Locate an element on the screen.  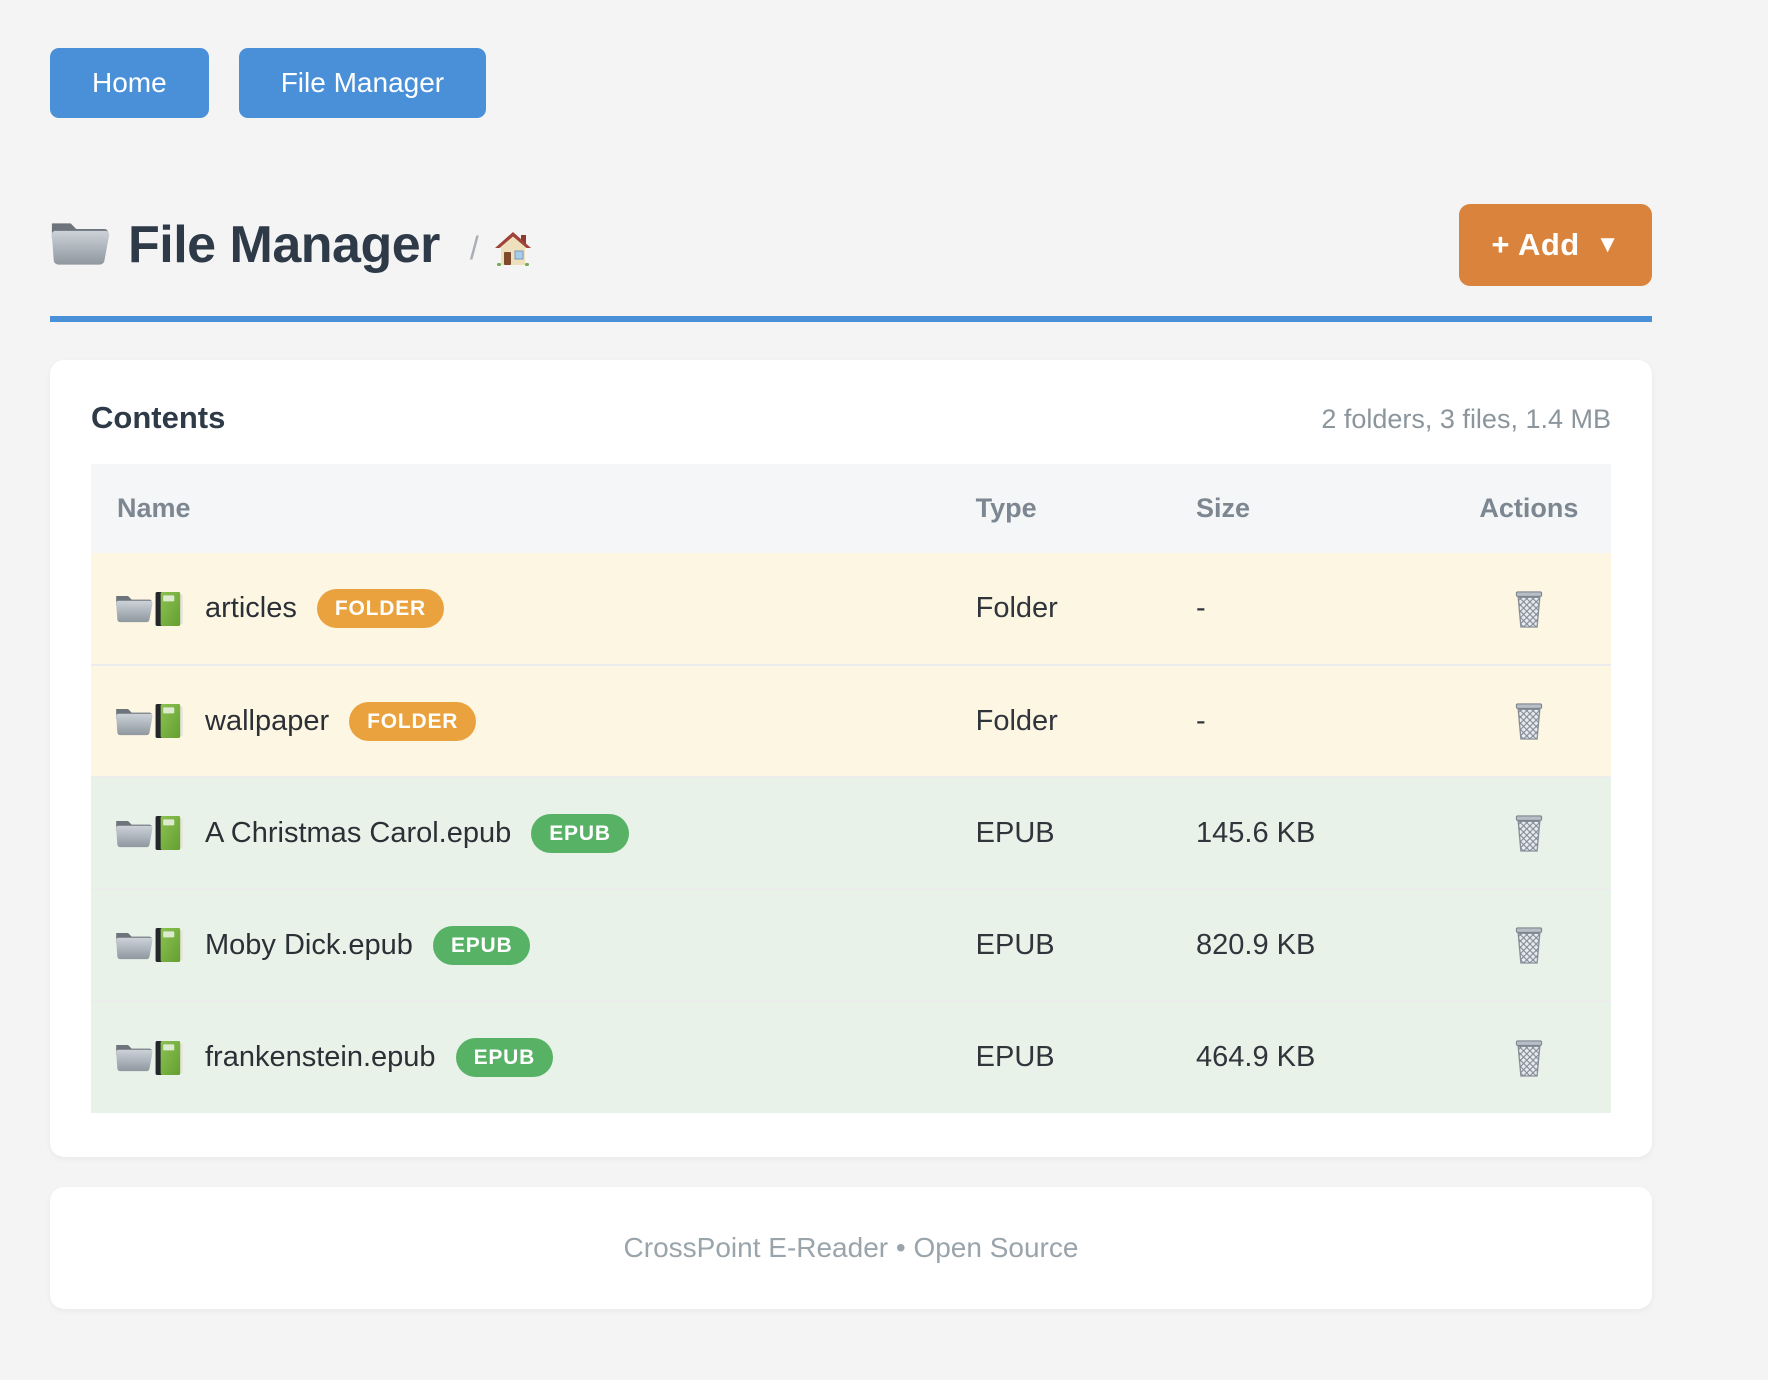
table-row: wallpaper FOLDER Folder - is located at coordinates (851, 720).